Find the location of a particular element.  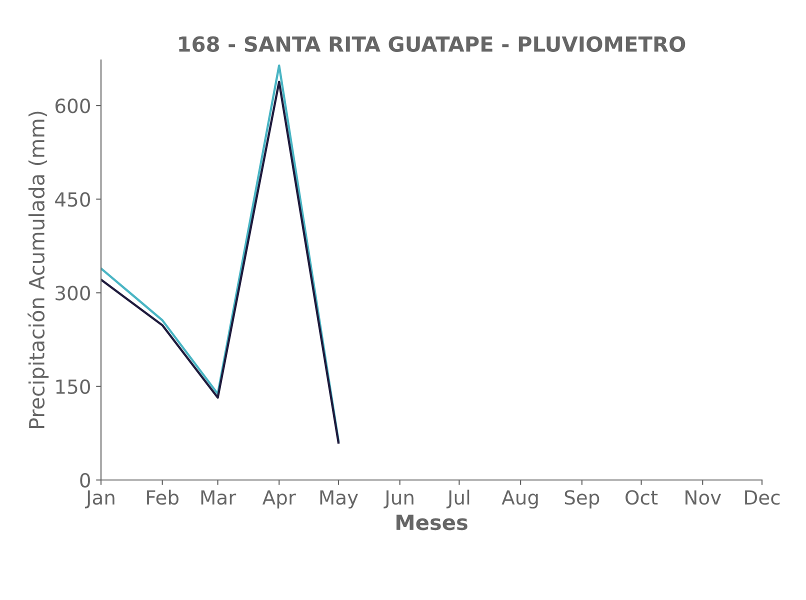

x-tick-label: Feb is located at coordinates (162, 497).